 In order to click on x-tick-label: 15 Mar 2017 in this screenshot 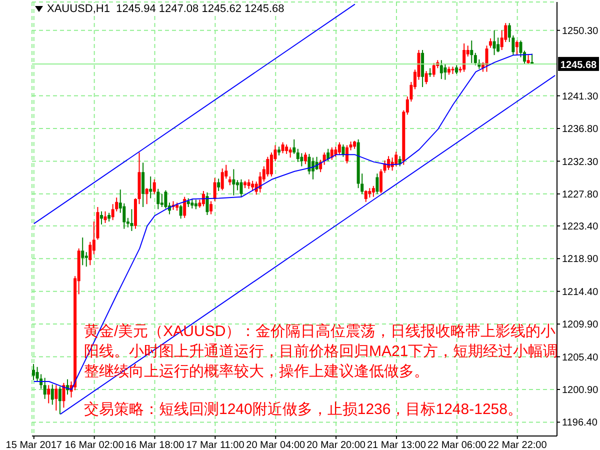, I will do `click(34, 445)`.